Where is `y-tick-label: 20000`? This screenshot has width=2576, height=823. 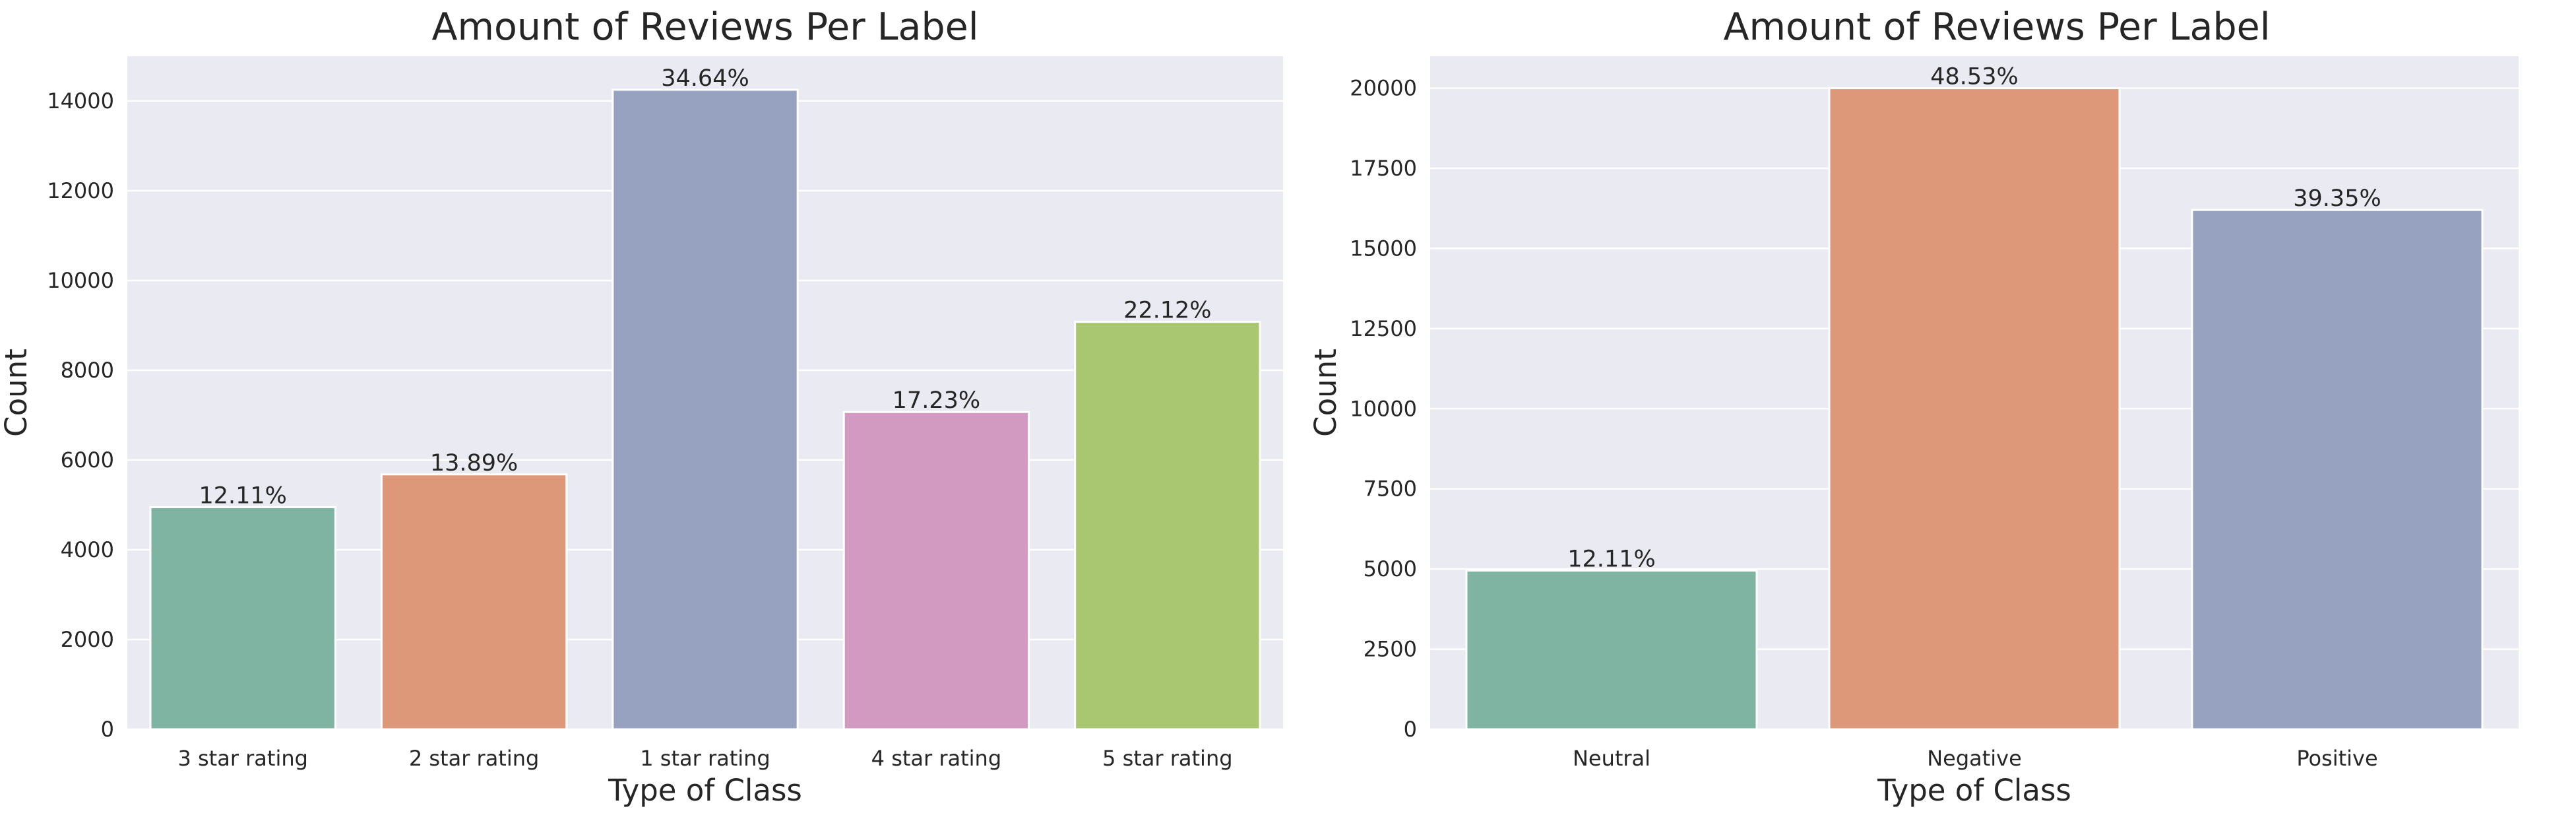
y-tick-label: 20000 is located at coordinates (1383, 88).